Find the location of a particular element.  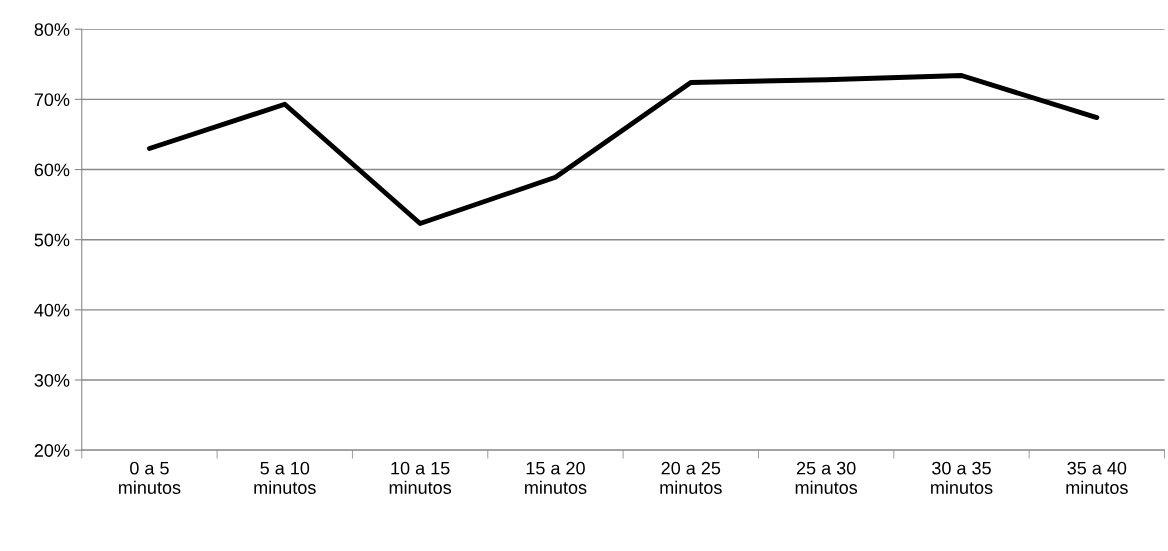

y-tick-label: 70% is located at coordinates (52, 100).